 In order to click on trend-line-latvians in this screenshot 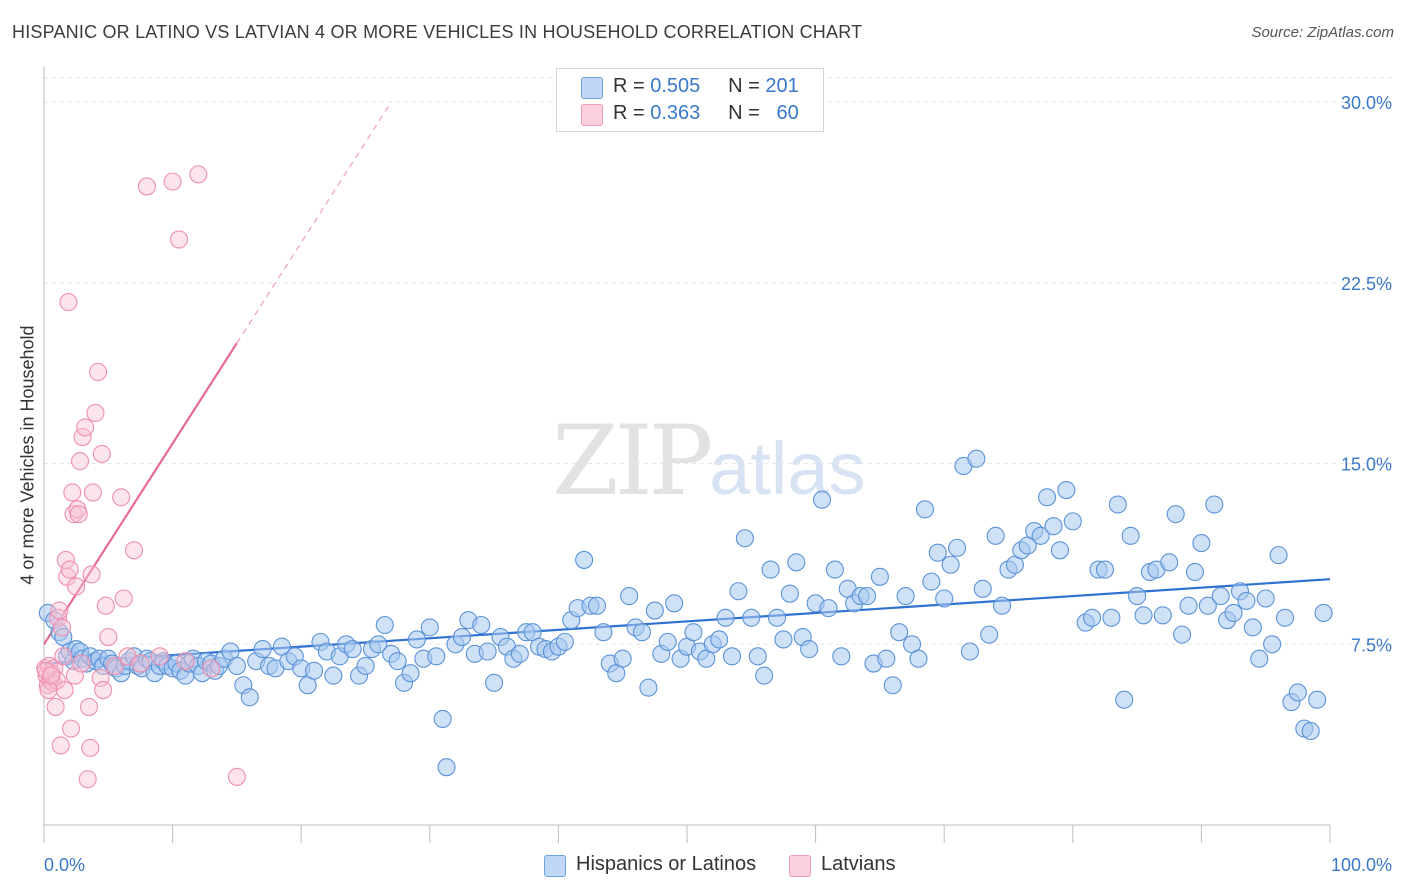, I will do `click(140, 493)`.